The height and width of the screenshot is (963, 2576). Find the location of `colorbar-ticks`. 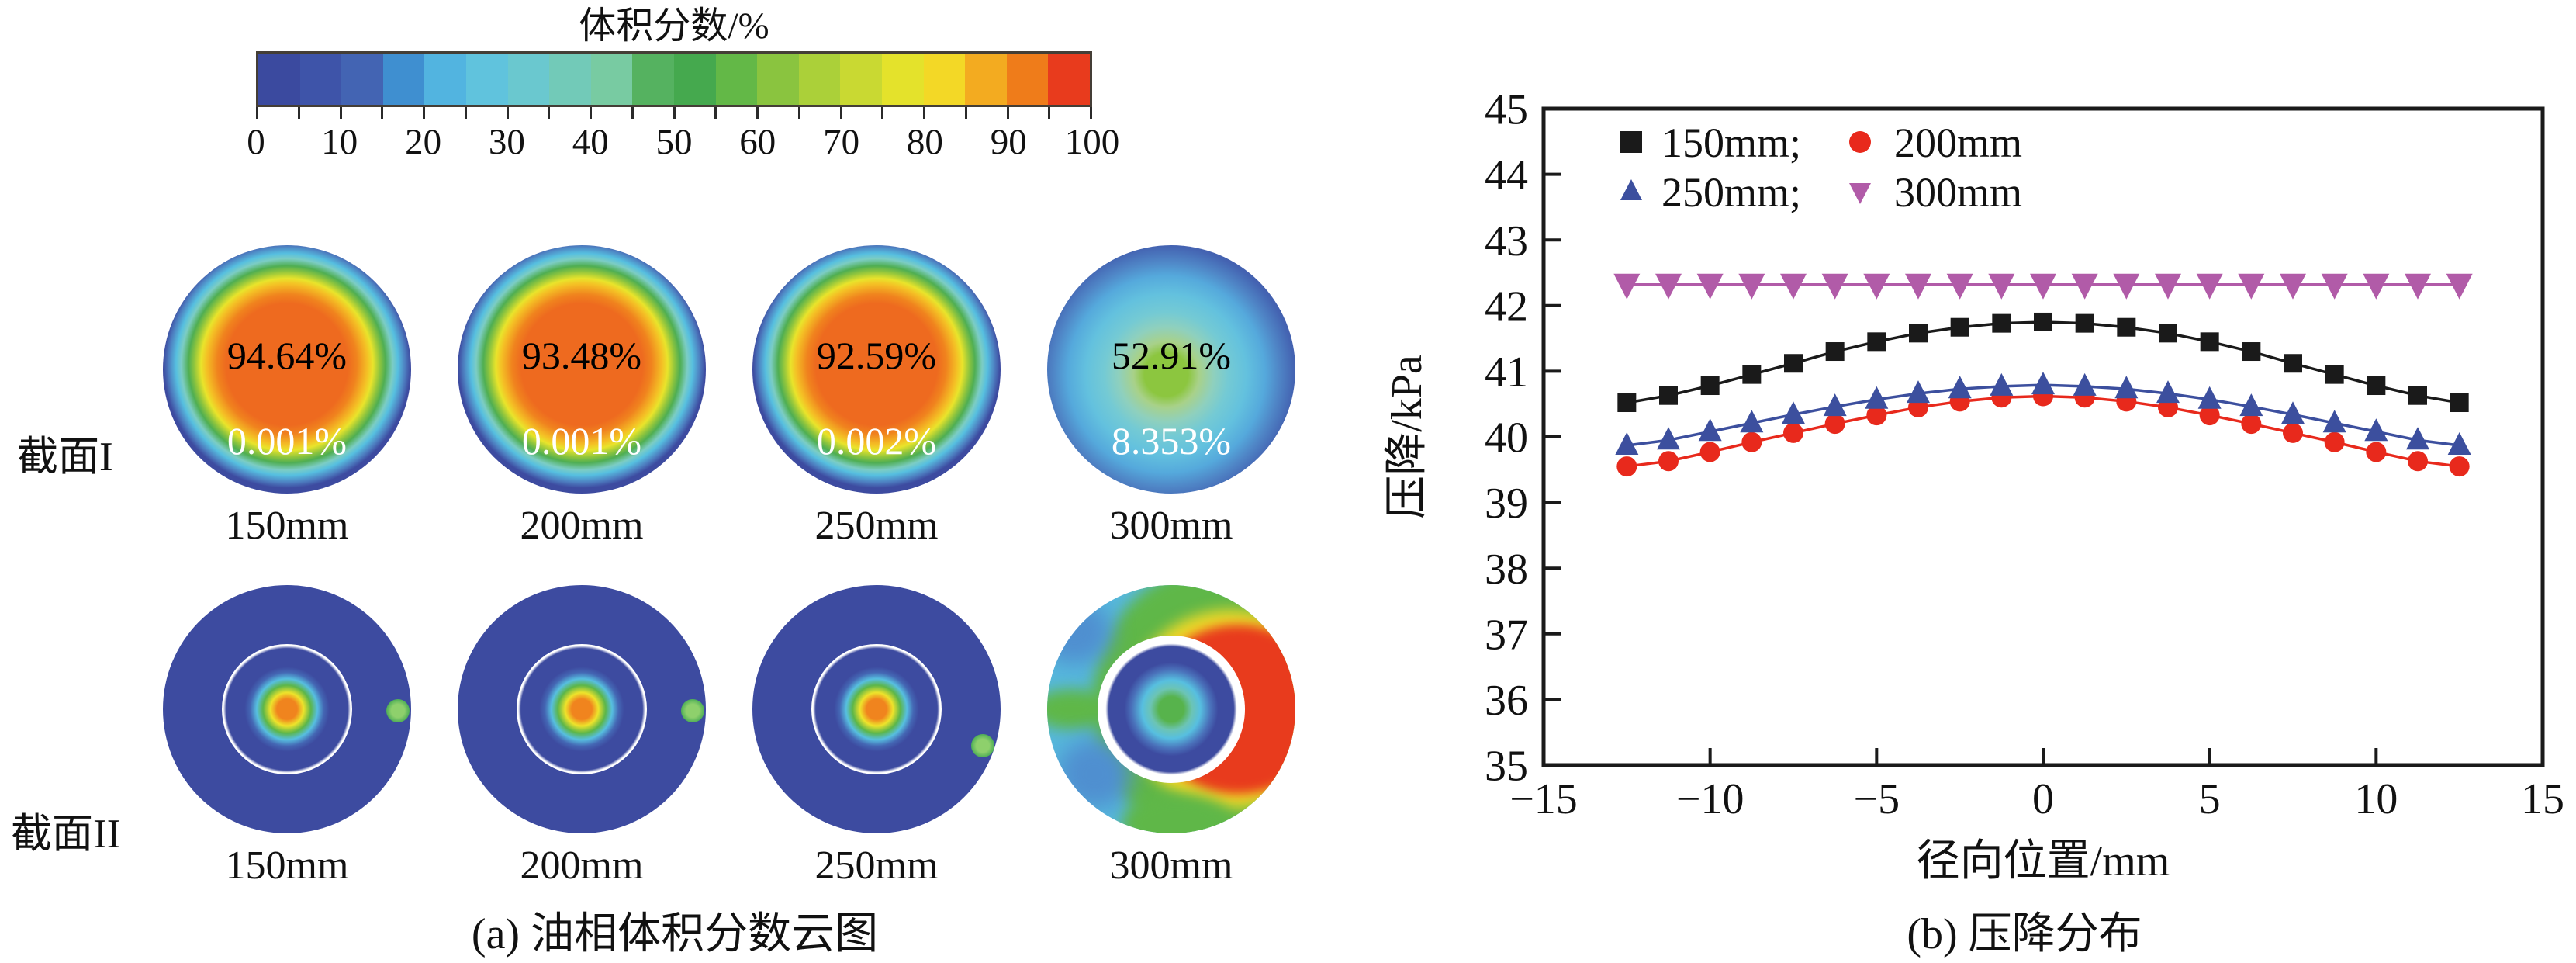

colorbar-ticks is located at coordinates (674, 113).